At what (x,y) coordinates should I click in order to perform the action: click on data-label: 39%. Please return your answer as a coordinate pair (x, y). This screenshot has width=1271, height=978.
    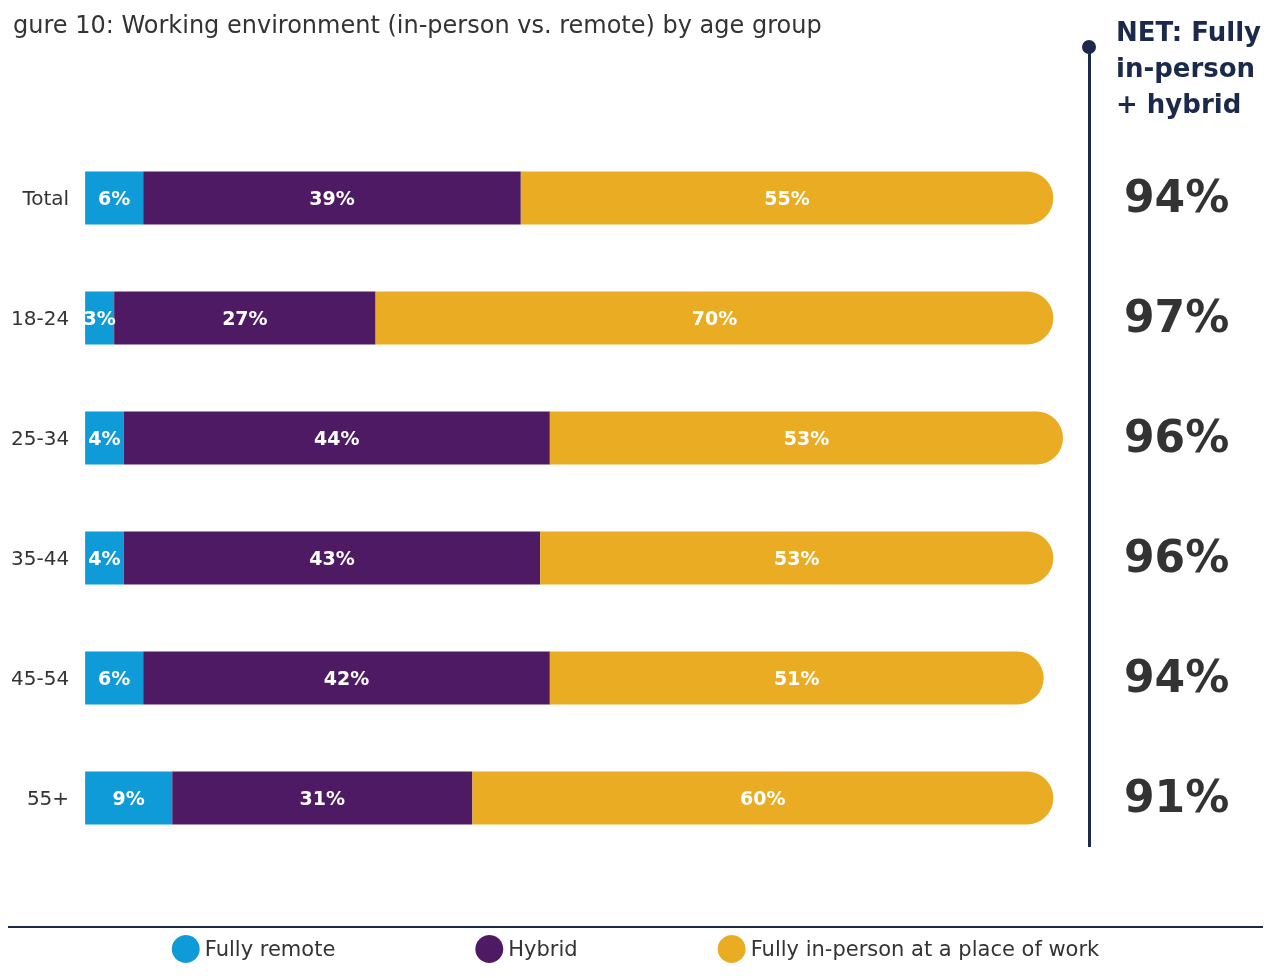
    Looking at the image, I should click on (332, 198).